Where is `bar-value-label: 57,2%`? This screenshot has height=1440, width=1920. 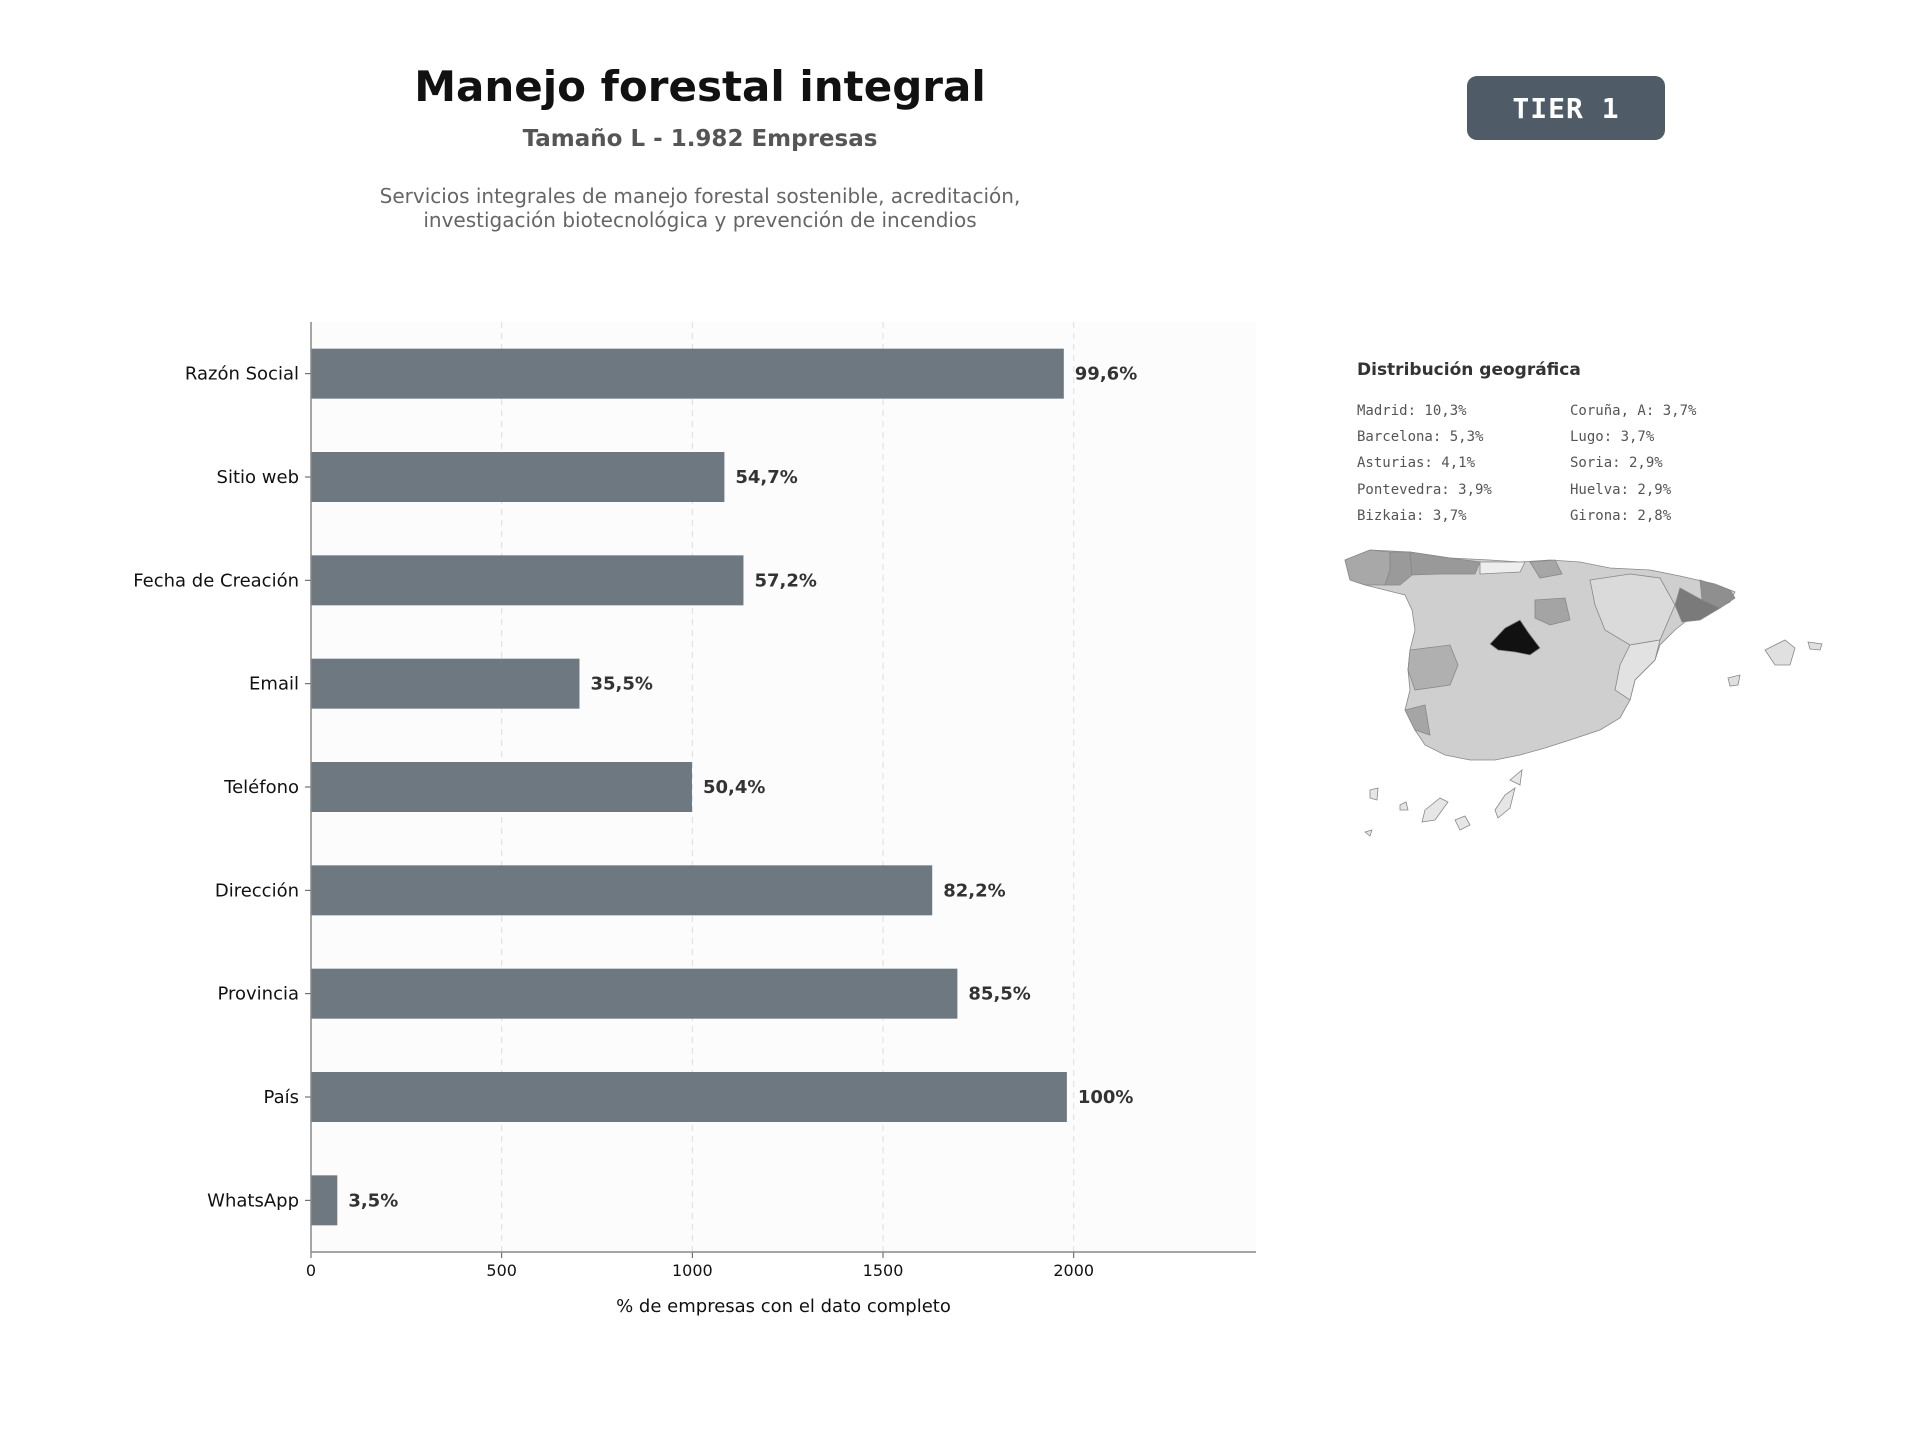 bar-value-label: 57,2% is located at coordinates (785, 580).